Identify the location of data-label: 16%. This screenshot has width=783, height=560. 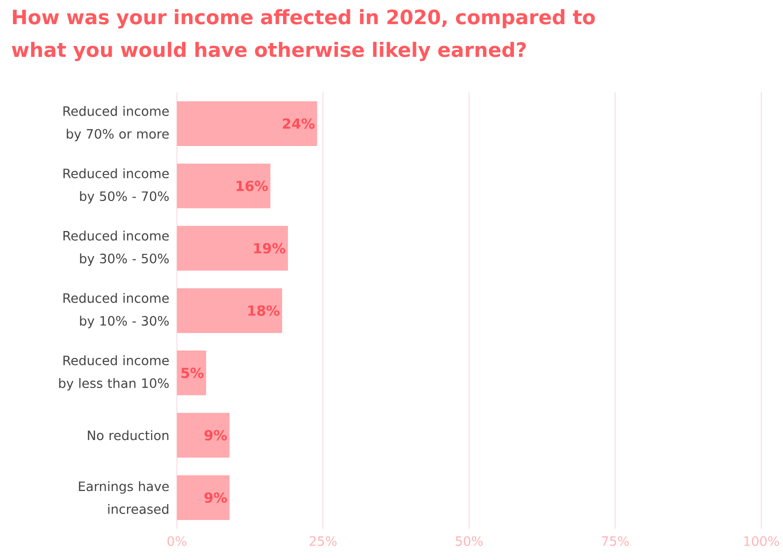
(252, 186).